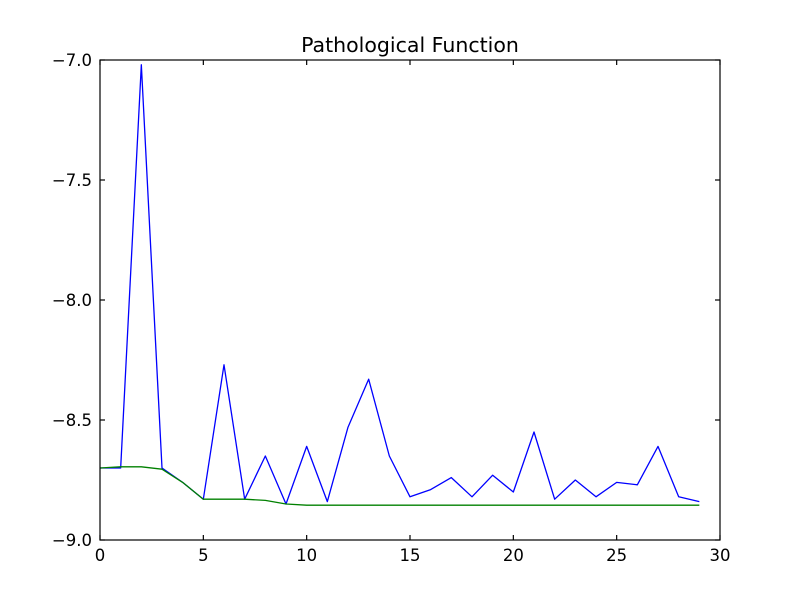  Describe the element at coordinates (720, 555) in the screenshot. I see `x-axis-tick-label: 30` at that location.